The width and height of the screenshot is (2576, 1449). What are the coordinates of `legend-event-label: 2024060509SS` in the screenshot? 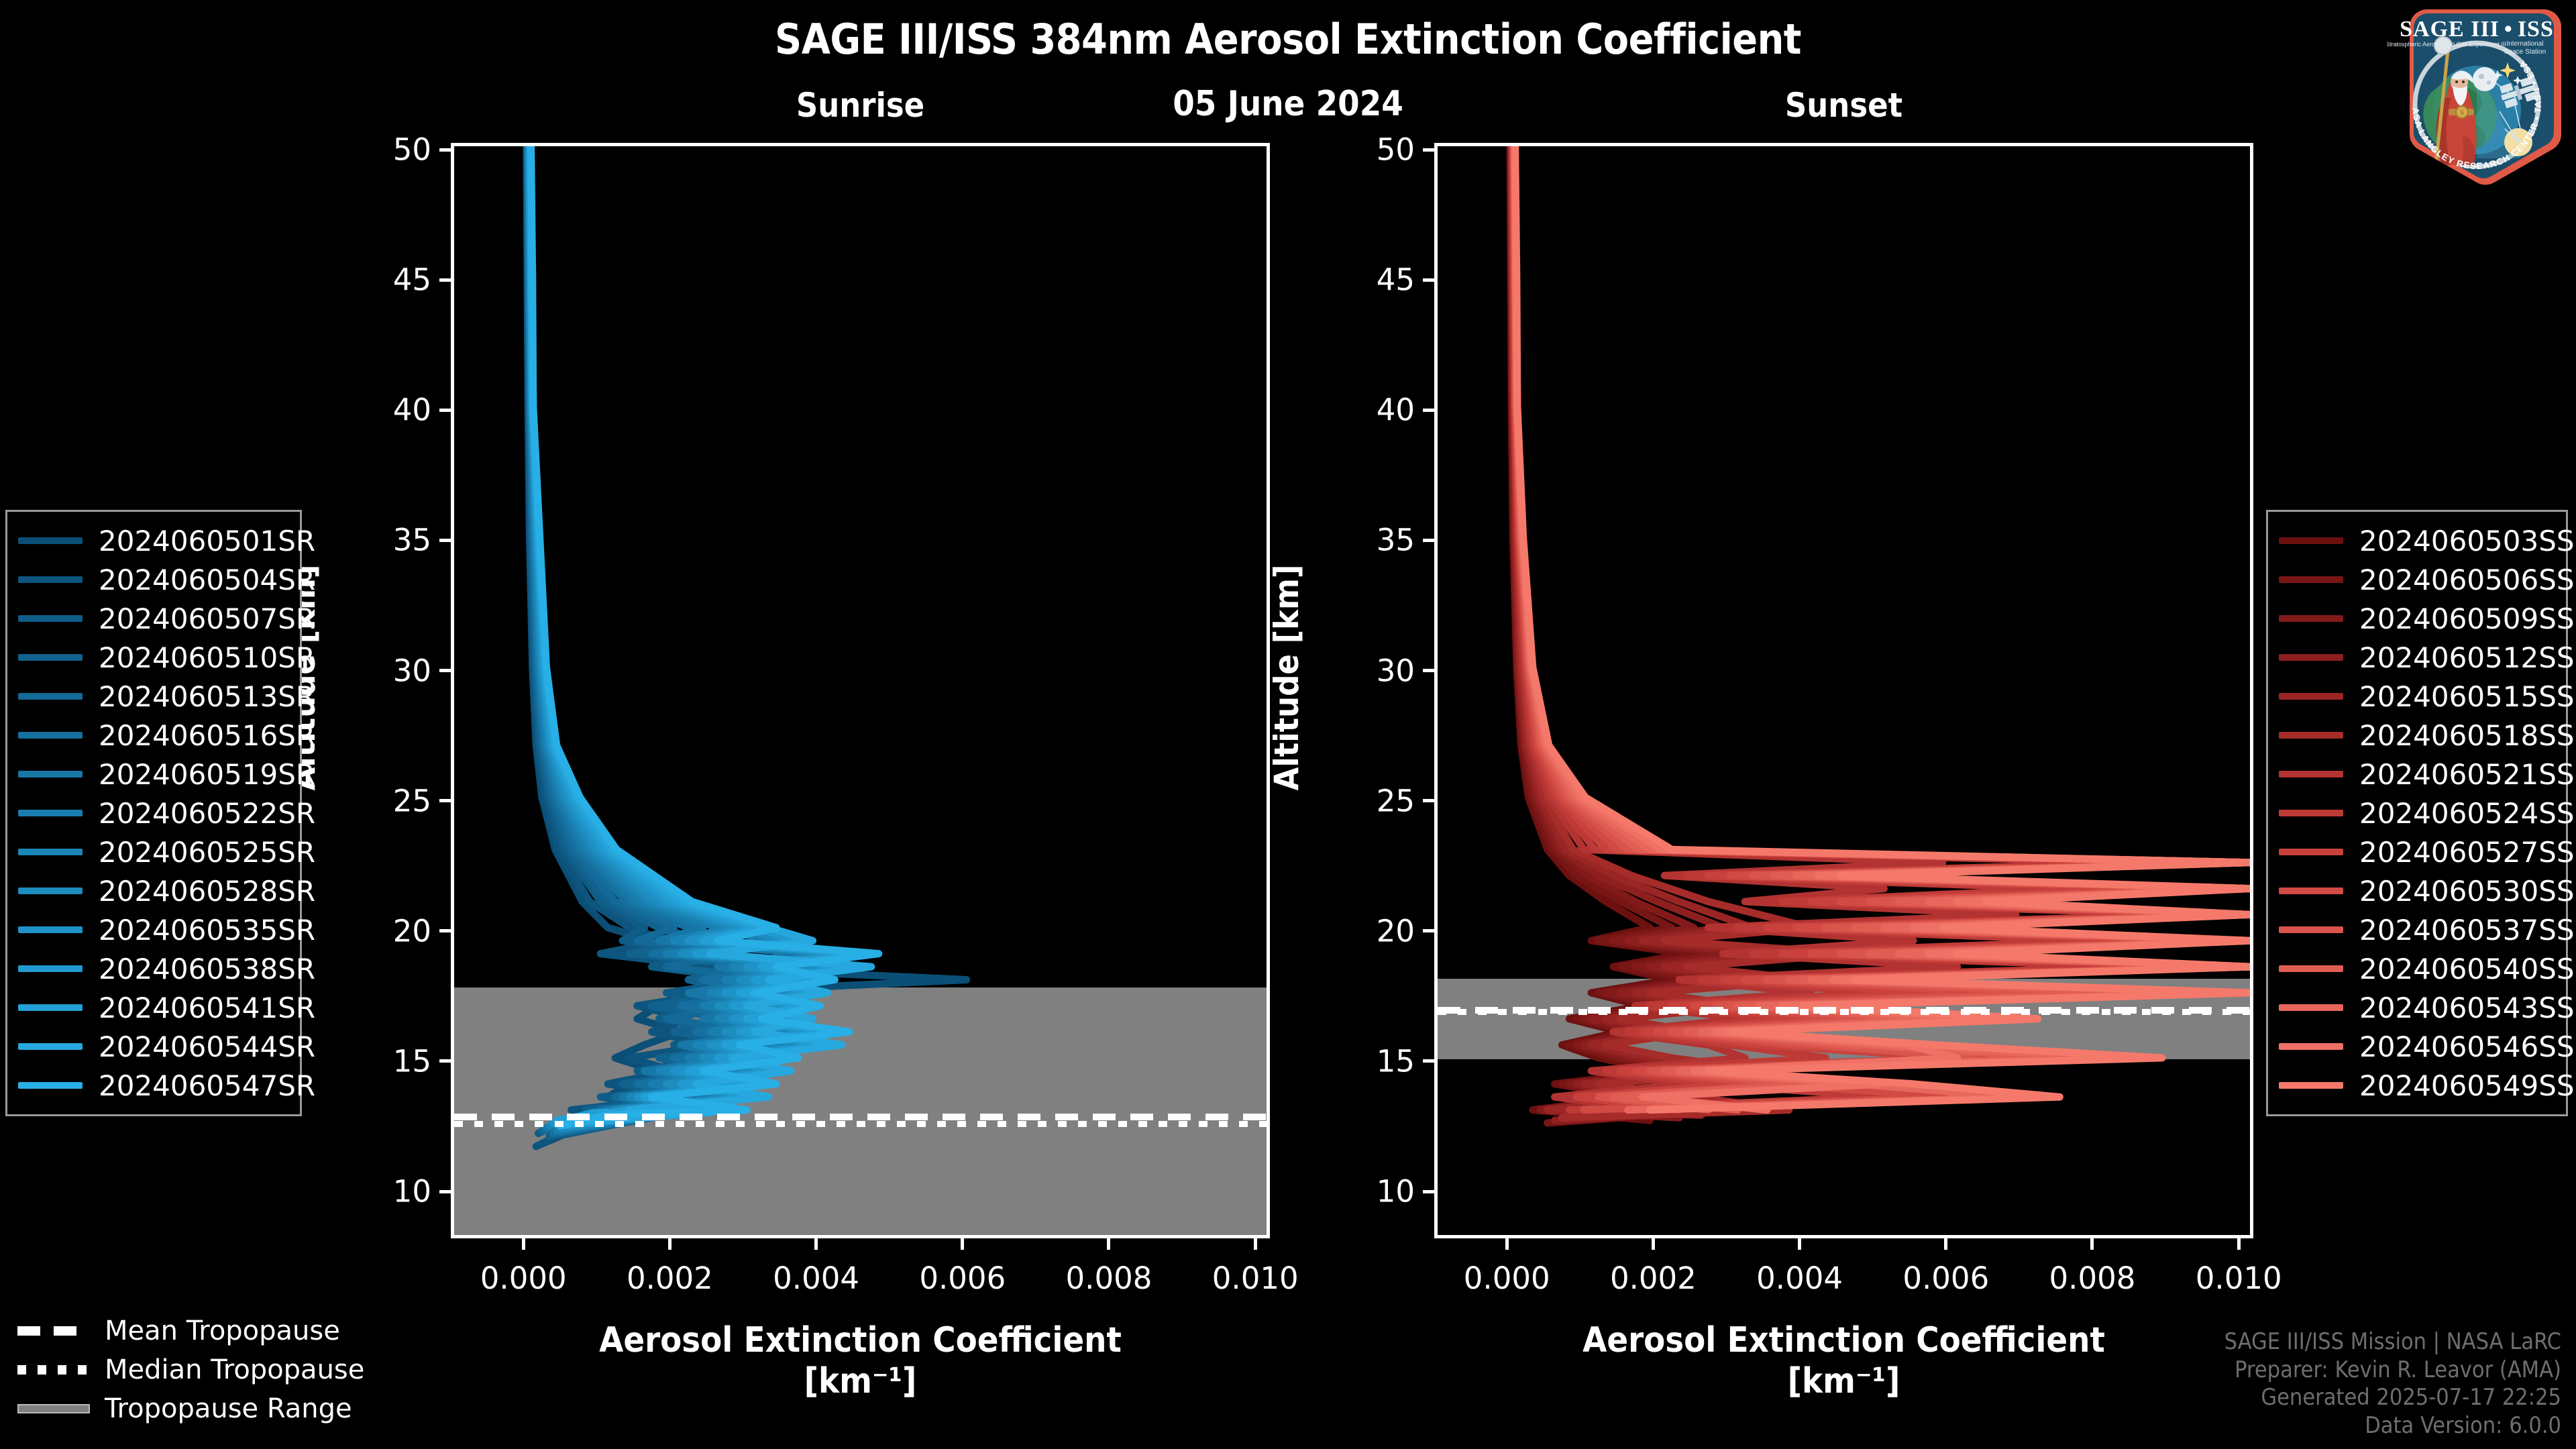 It's located at (2467, 618).